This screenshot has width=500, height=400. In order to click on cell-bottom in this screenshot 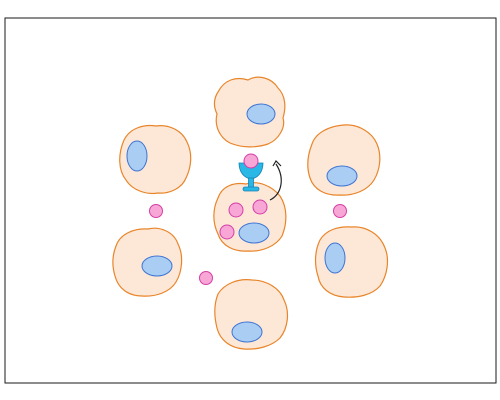, I will do `click(251, 314)`.